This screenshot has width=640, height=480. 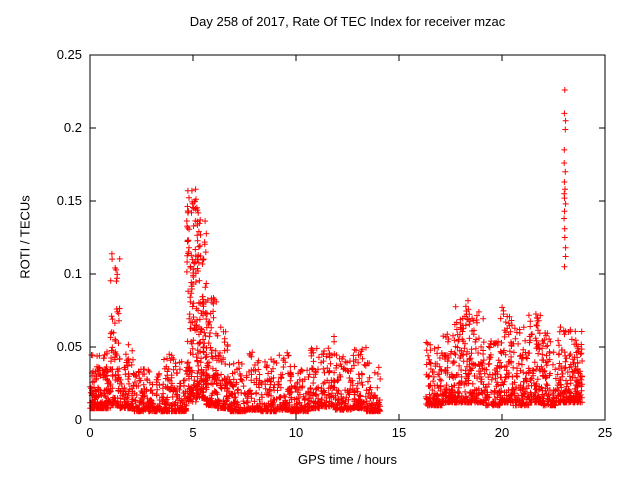 I want to click on x-tick-label: 10, so click(x=296, y=432).